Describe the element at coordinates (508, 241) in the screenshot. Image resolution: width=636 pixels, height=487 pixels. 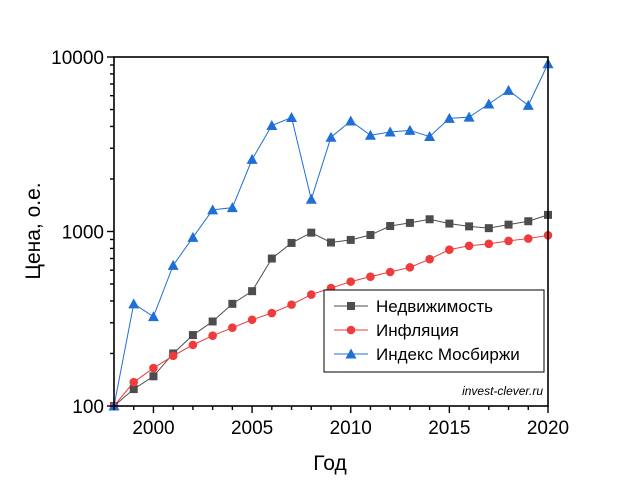
I see `point-inflation-2018` at that location.